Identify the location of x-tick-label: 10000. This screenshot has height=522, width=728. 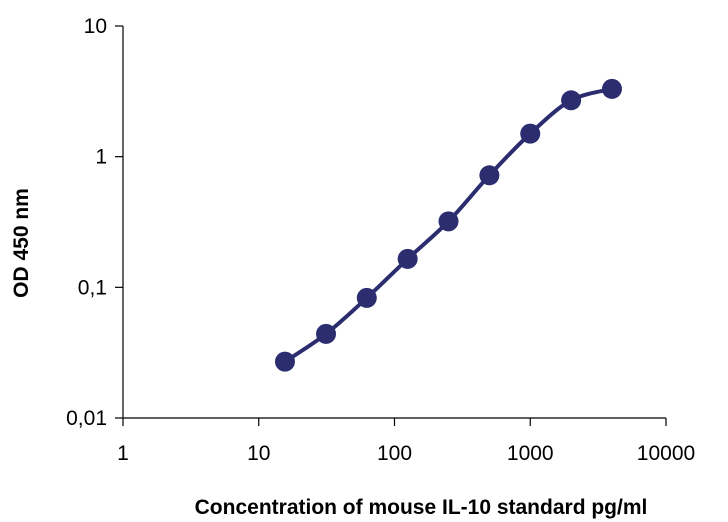
(666, 453).